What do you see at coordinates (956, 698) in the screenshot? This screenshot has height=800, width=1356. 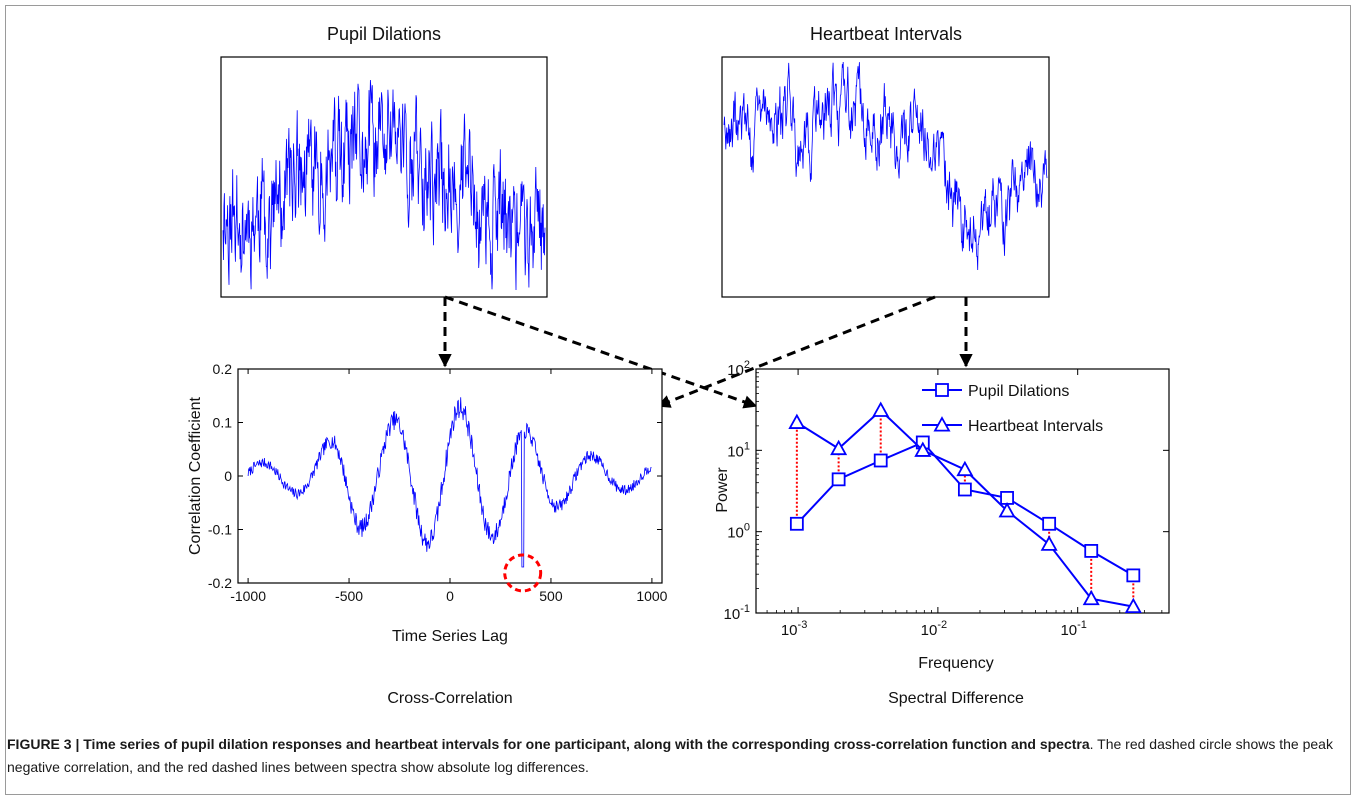 I see `spec-panel-title: Spectral Difference` at bounding box center [956, 698].